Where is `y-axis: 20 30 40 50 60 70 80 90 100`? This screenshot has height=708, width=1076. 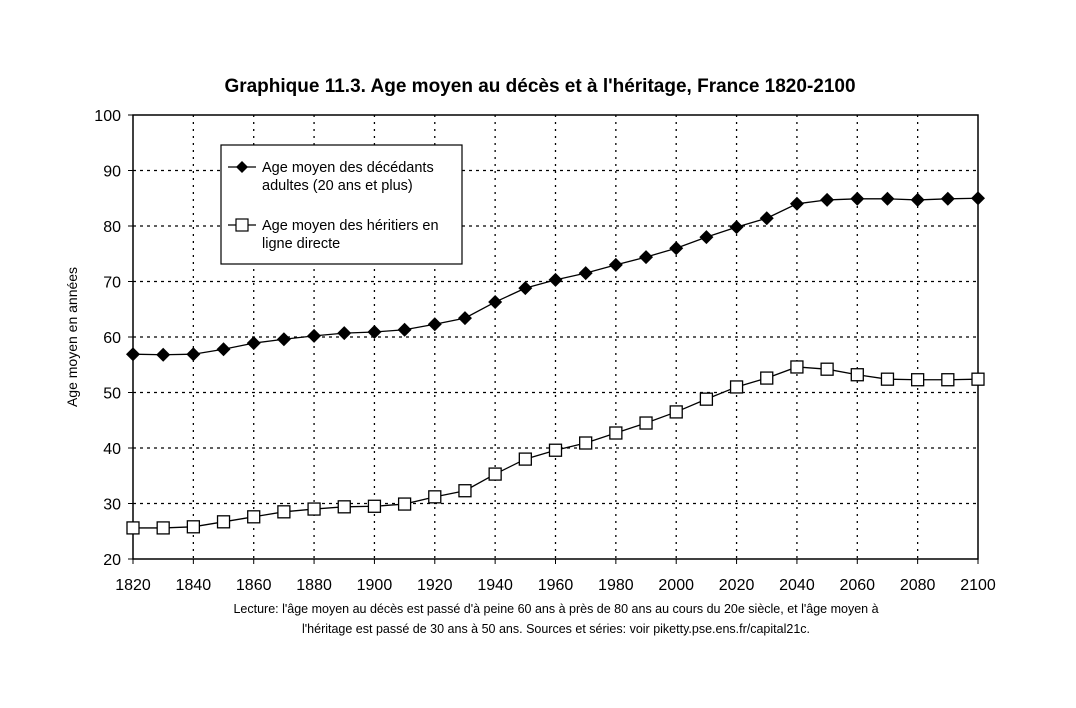
y-axis: 20 30 40 50 60 70 80 90 100 is located at coordinates (113, 338).